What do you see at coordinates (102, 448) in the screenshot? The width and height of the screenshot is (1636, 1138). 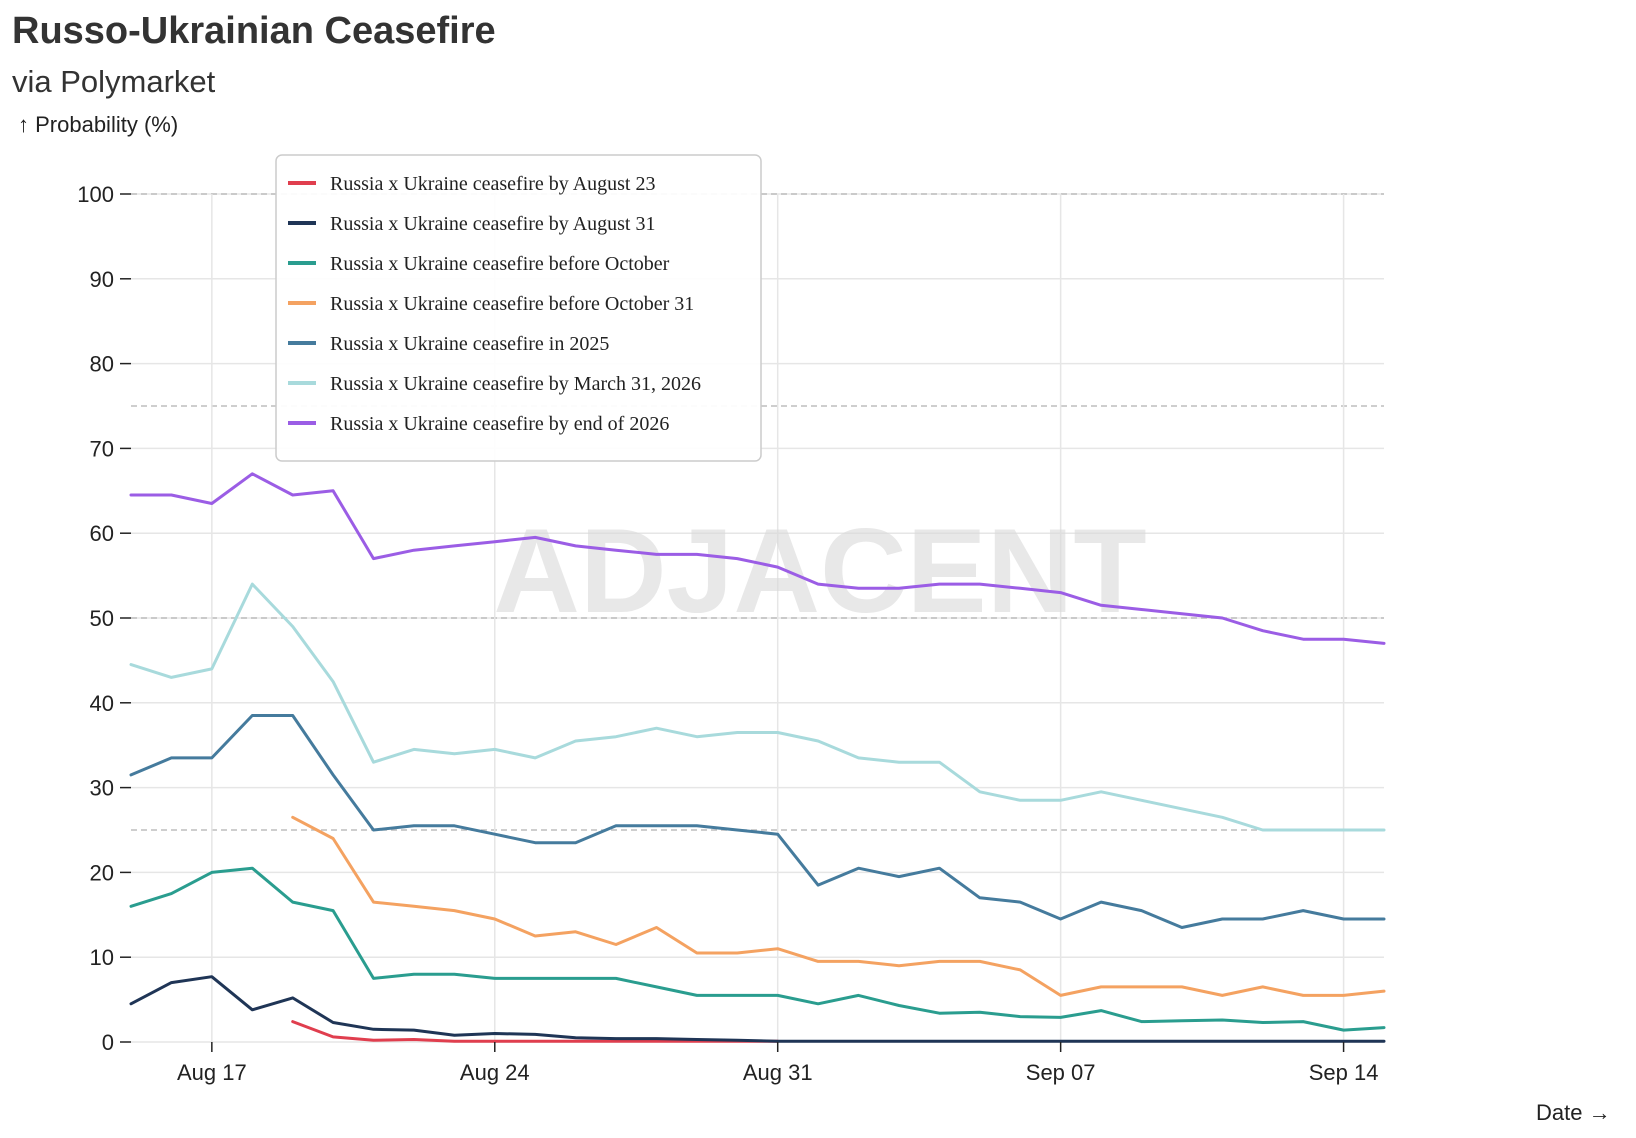 I see `y-tick-label: 70` at bounding box center [102, 448].